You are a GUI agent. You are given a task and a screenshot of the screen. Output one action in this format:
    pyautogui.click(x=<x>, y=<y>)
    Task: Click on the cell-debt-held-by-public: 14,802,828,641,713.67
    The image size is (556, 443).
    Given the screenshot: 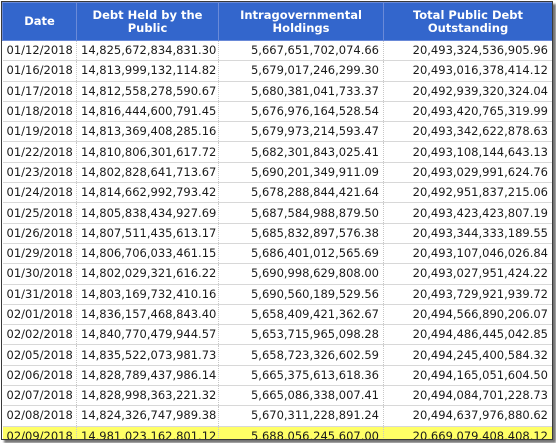 What is the action you would take?
    pyautogui.click(x=147, y=173)
    